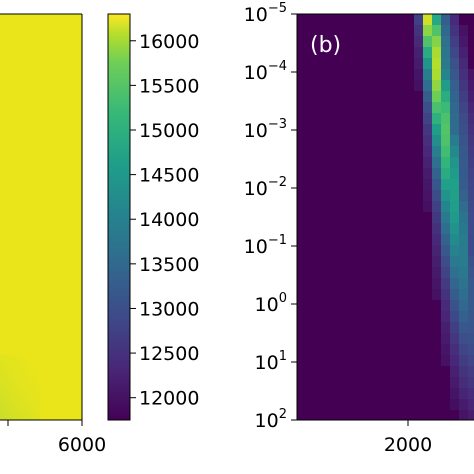 Image resolution: width=474 pixels, height=474 pixels. Describe the element at coordinates (169, 265) in the screenshot. I see `colorbar-tick-label: 13500` at that location.